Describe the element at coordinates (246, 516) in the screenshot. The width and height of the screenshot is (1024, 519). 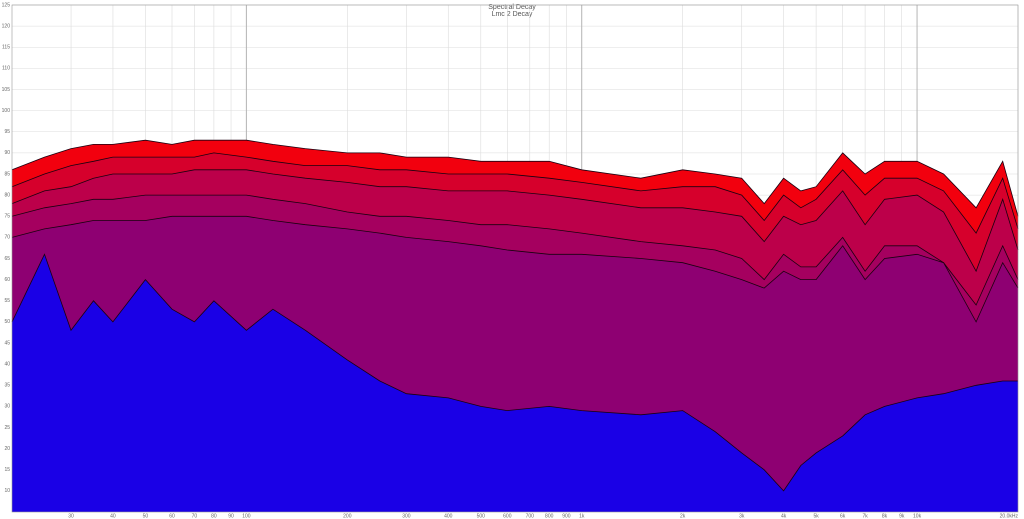
I see `x-tick-label: 100` at that location.